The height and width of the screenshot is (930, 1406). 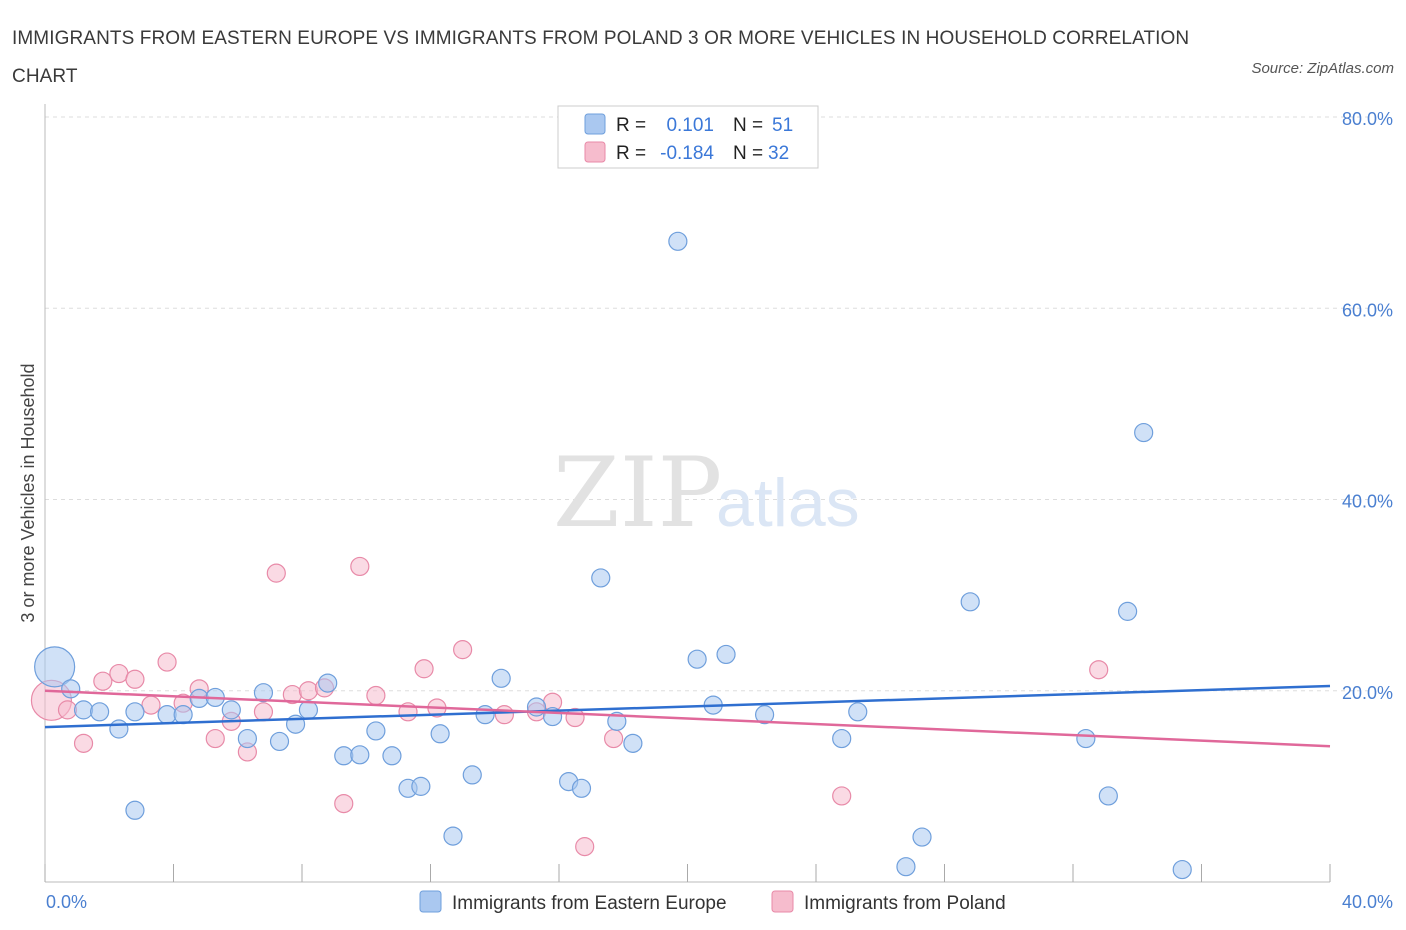 I want to click on legend-n-label-1: N =, so click(x=748, y=125).